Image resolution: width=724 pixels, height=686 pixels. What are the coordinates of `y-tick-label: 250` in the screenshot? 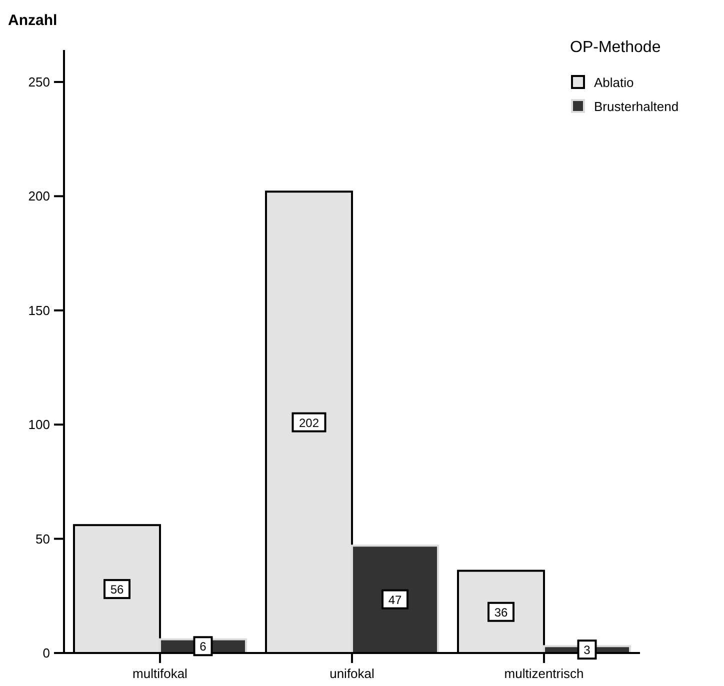 It's located at (39, 82).